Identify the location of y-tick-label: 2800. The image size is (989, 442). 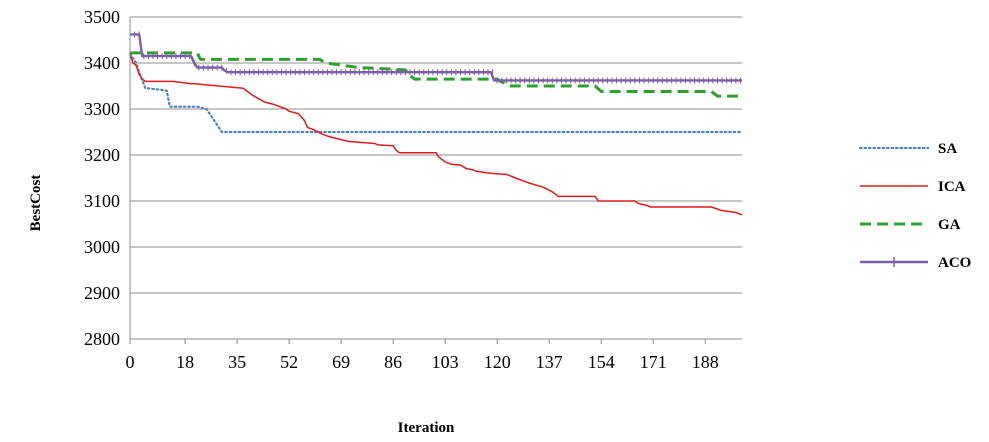
(102, 339).